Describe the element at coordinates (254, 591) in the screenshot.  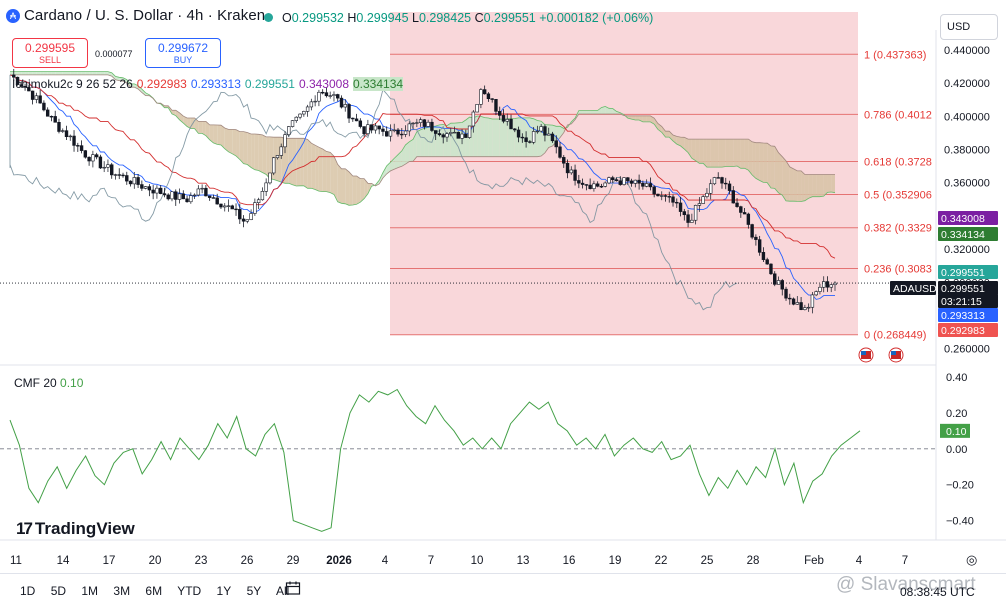
I see `range-5y: 5Y` at that location.